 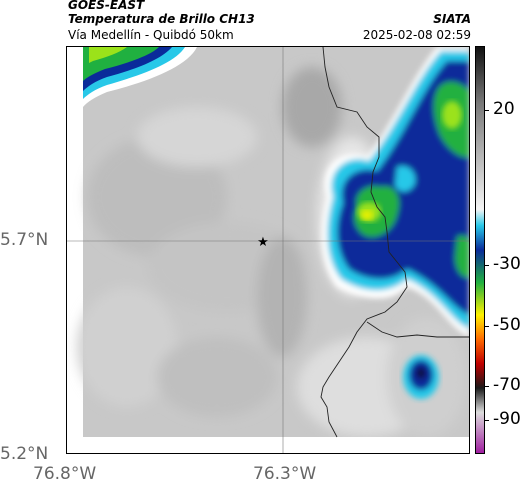 I want to click on colorbar-label-20: 20, so click(x=504, y=109).